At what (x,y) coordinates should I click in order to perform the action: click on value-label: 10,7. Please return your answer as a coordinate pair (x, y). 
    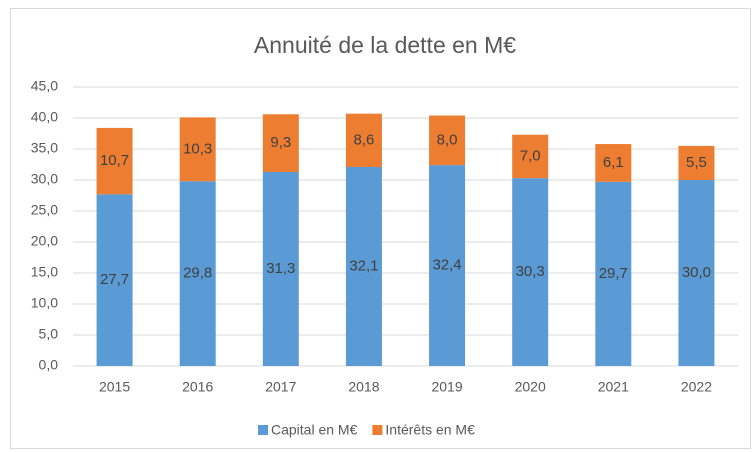
    Looking at the image, I should click on (114, 160).